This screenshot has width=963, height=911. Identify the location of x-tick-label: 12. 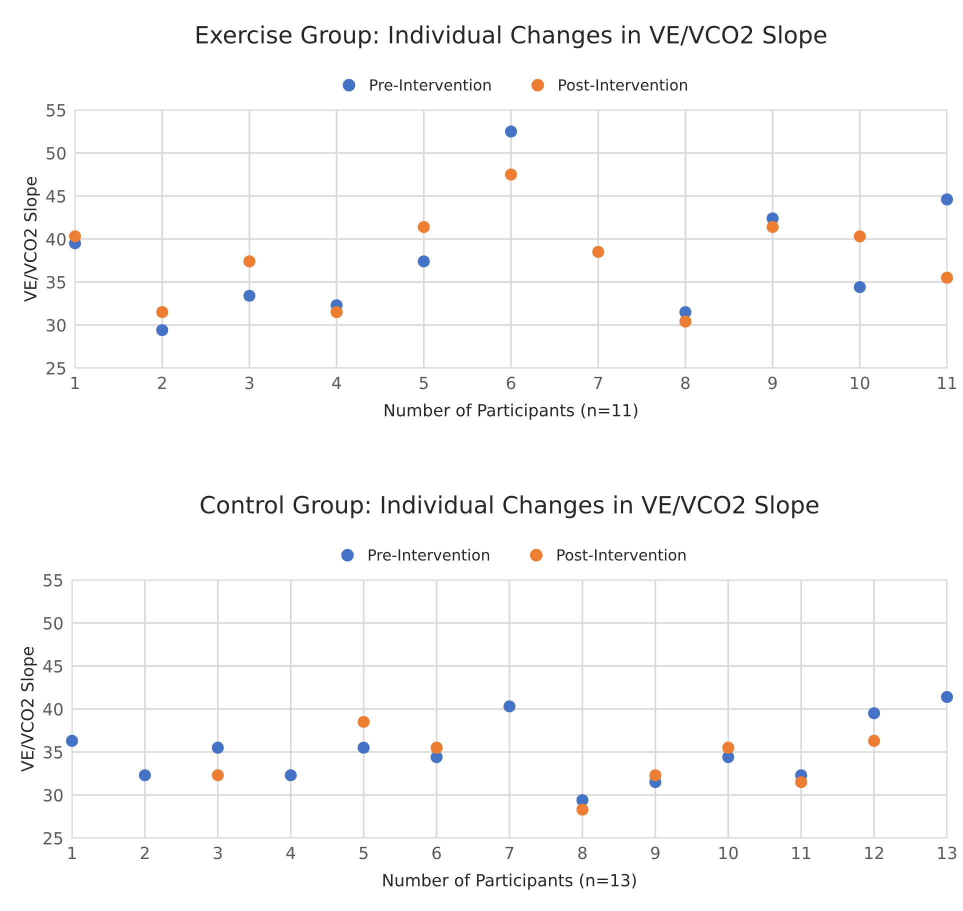
(874, 852).